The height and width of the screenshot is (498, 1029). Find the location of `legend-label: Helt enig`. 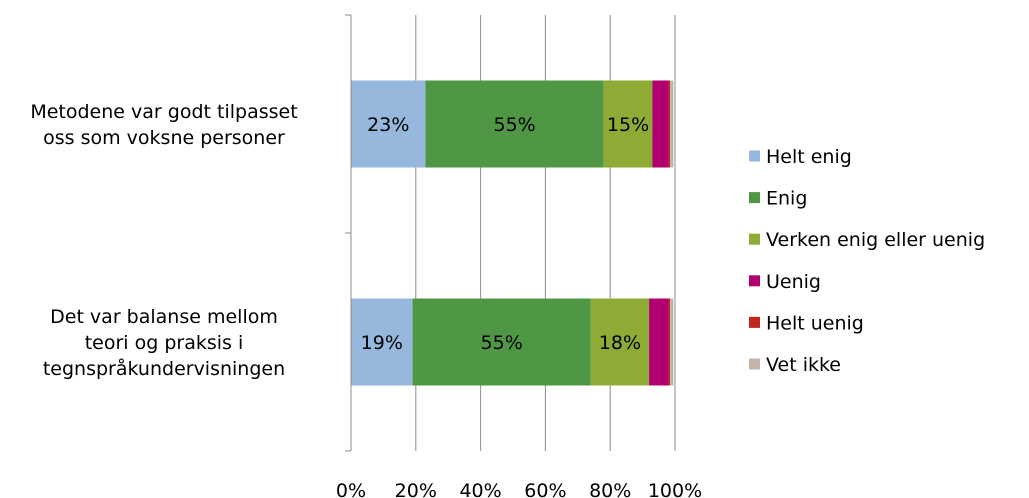

legend-label: Helt enig is located at coordinates (809, 157).